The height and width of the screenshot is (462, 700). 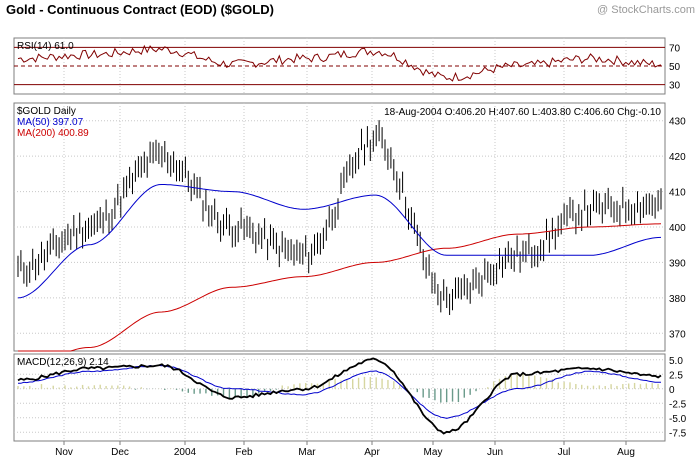 I want to click on ma200-label: MA(200) 400.89, so click(x=53, y=133).